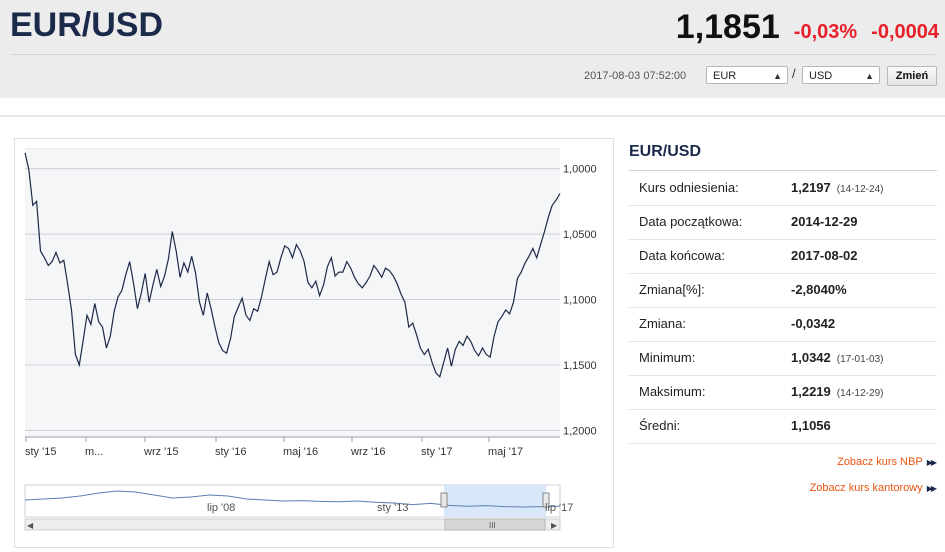 The height and width of the screenshot is (552, 945). I want to click on info-row-label: Data początkowa:, so click(691, 221).